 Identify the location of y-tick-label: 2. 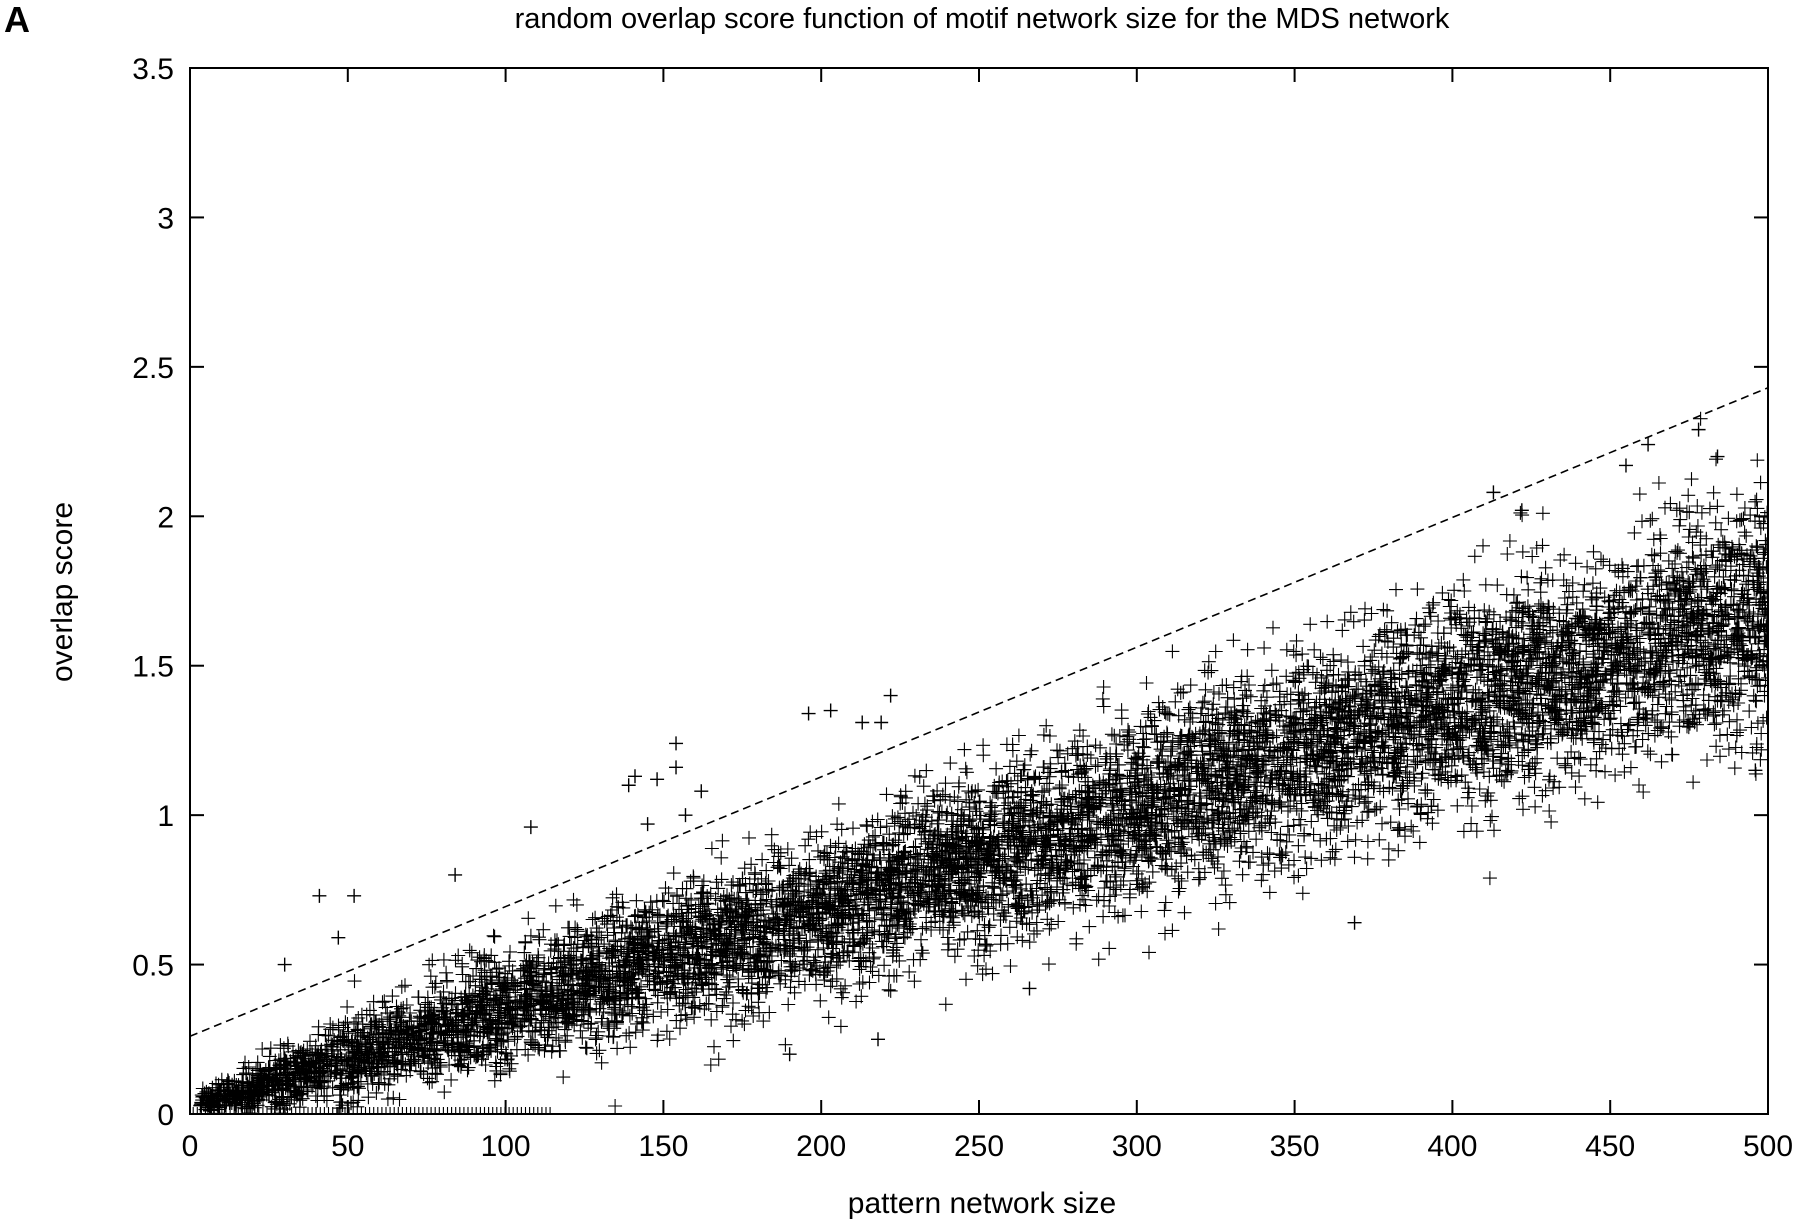
(165, 517).